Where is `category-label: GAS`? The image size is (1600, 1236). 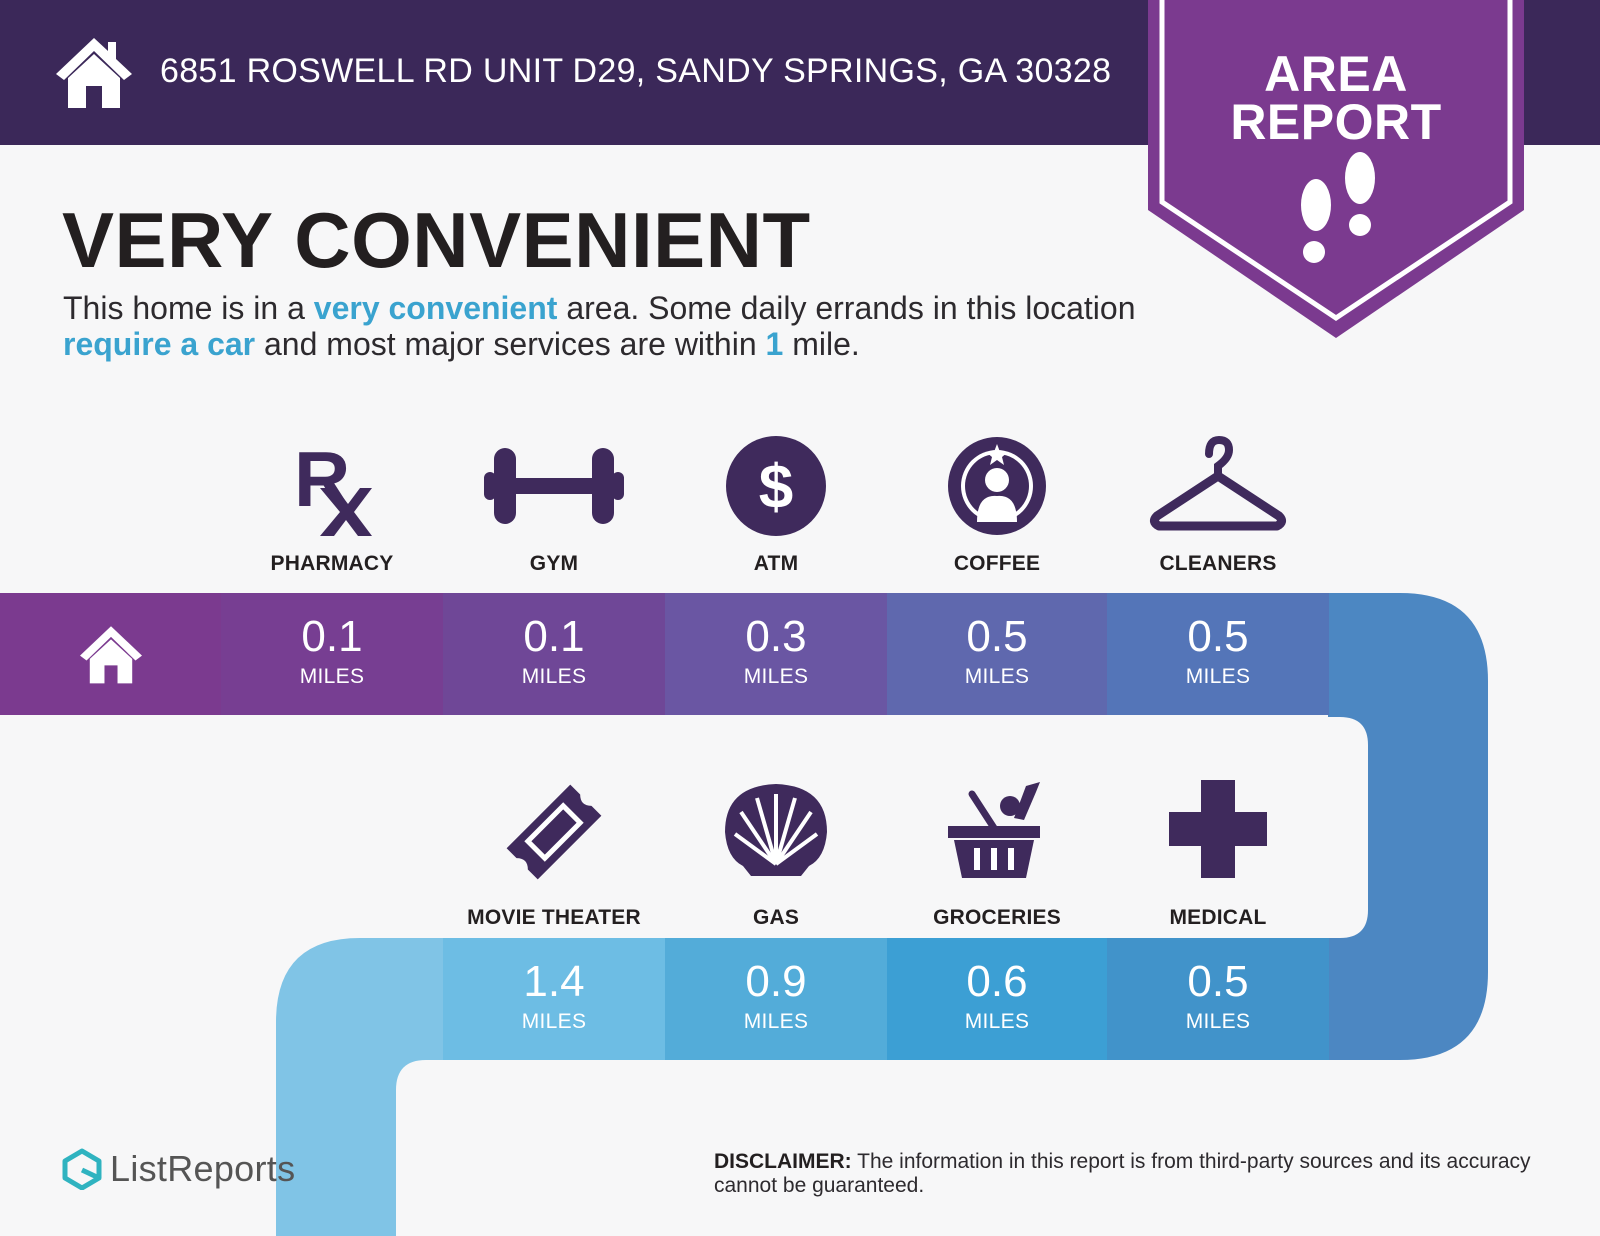 category-label: GAS is located at coordinates (776, 917).